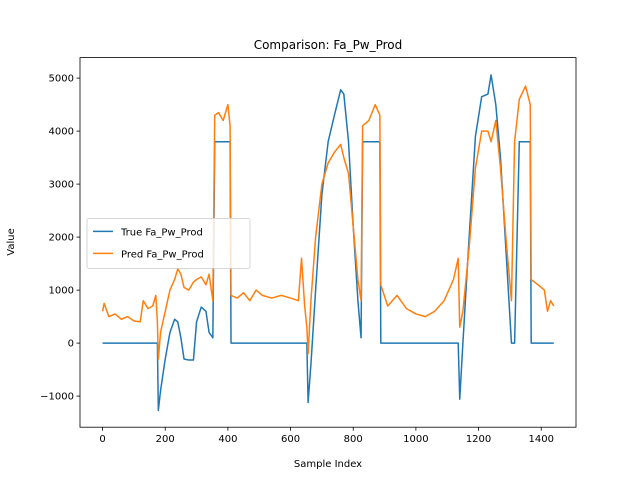 This screenshot has width=640, height=480. Describe the element at coordinates (61, 79) in the screenshot. I see `y-tick-label: 5000` at that location.